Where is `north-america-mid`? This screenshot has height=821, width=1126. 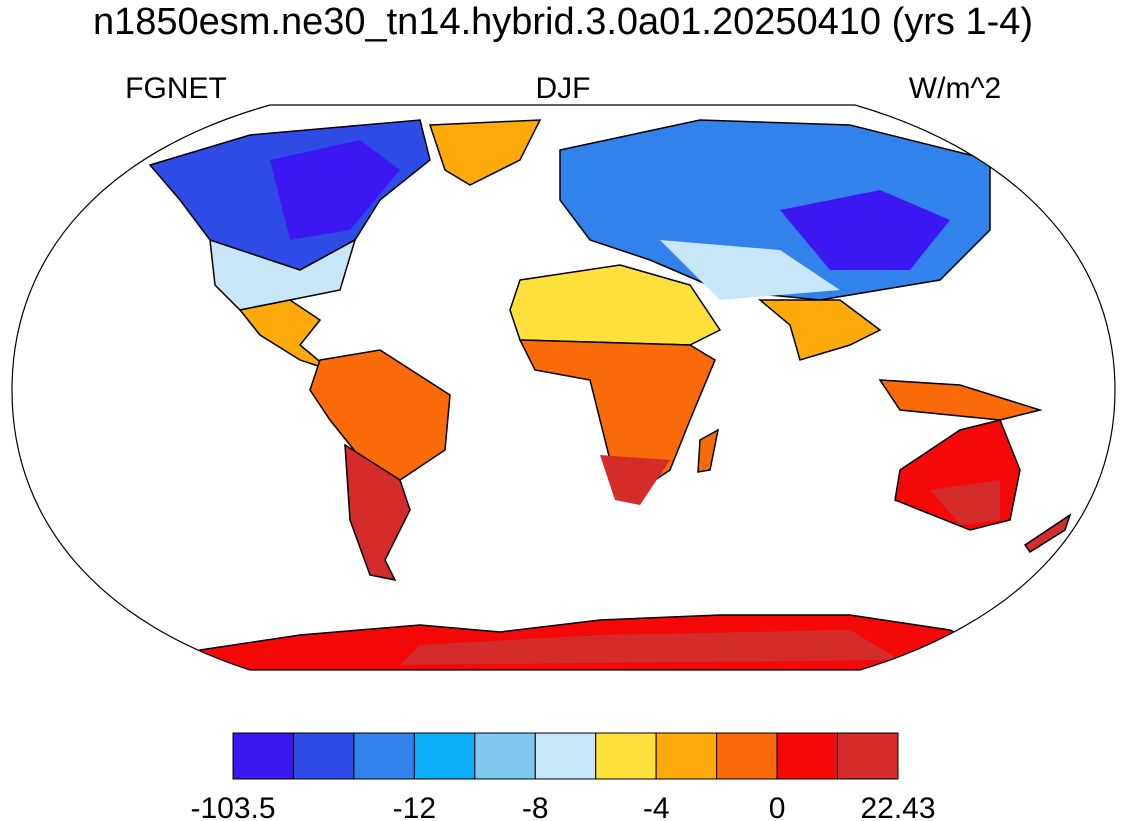 north-america-mid is located at coordinates (283, 274).